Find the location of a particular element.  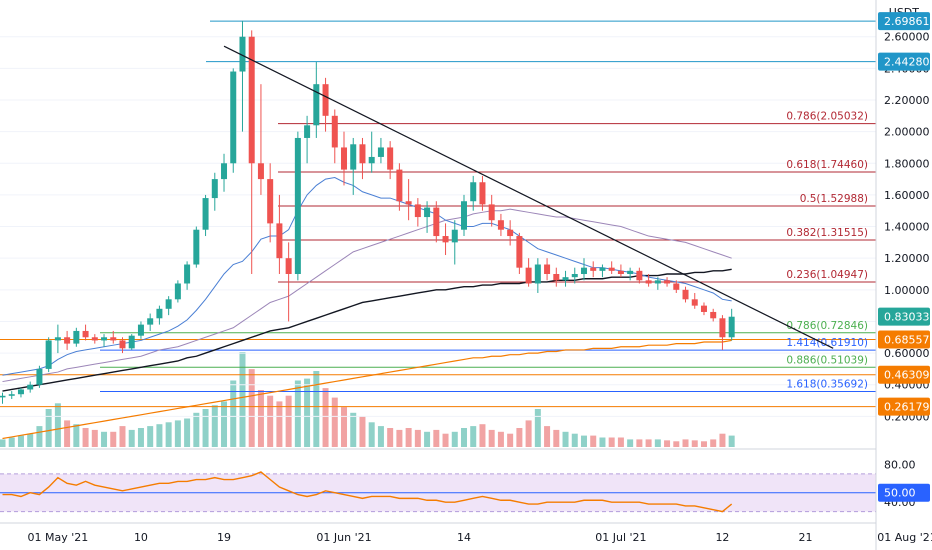

rsi-level-label: 80.00 is located at coordinates (900, 464).